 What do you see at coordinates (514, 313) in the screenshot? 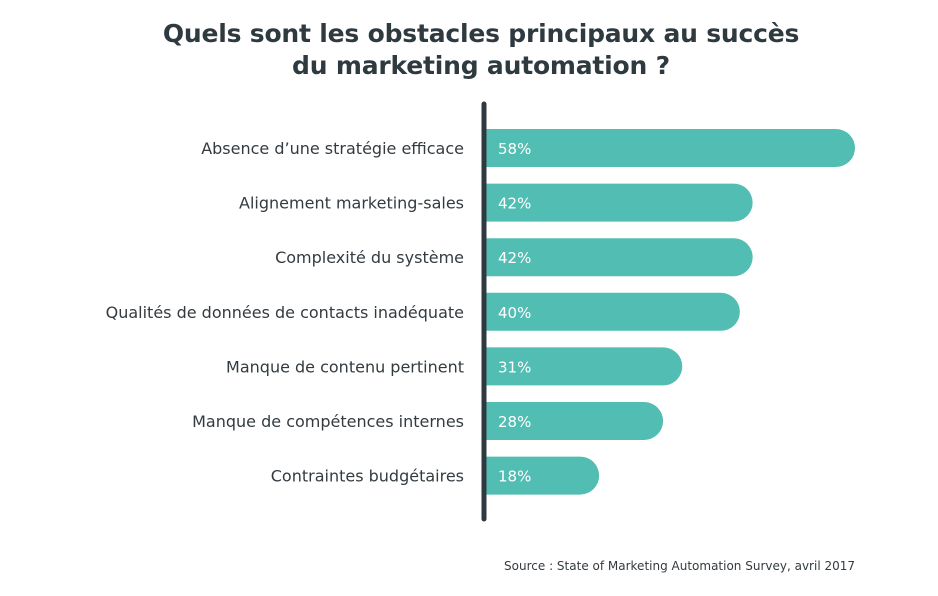
I see `bar-value-label: 40%` at bounding box center [514, 313].